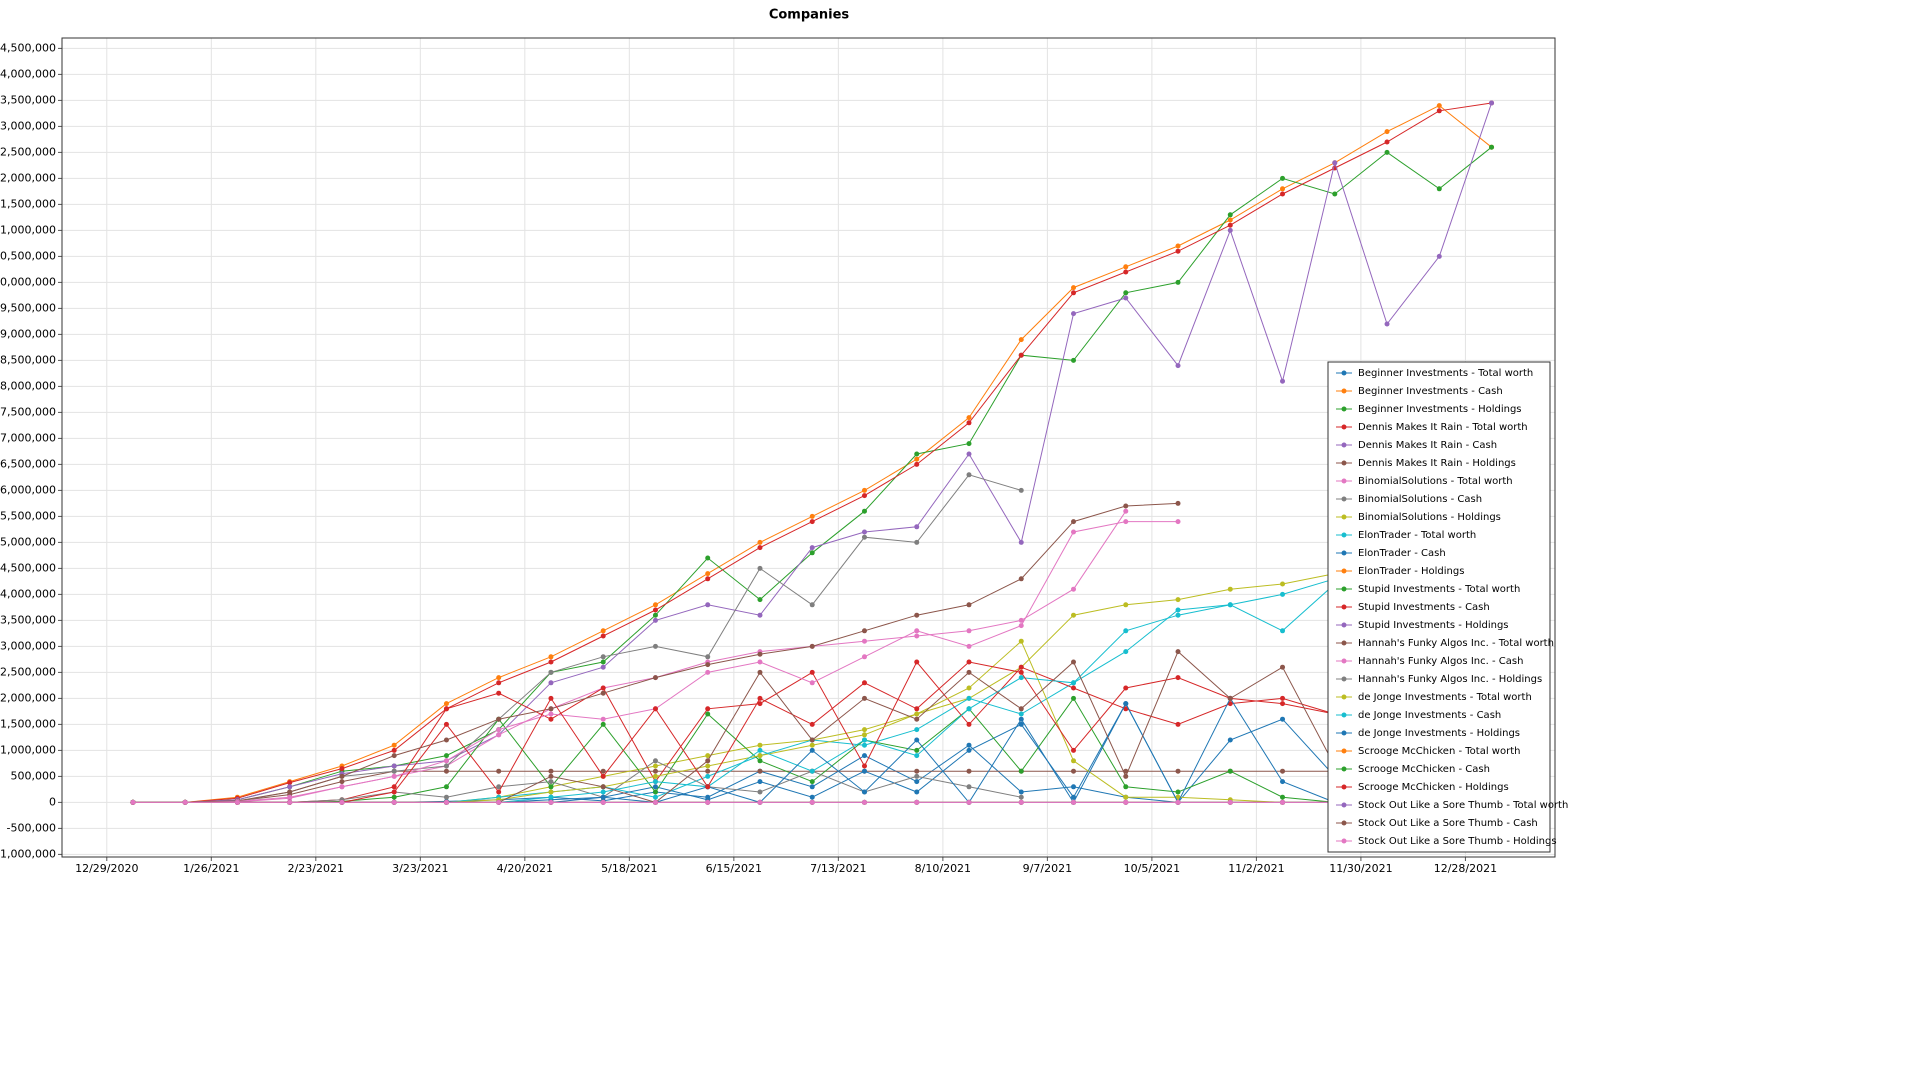 The width and height of the screenshot is (1920, 1080). What do you see at coordinates (28, 593) in the screenshot?
I see `y-tick-label: 4,000,000` at bounding box center [28, 593].